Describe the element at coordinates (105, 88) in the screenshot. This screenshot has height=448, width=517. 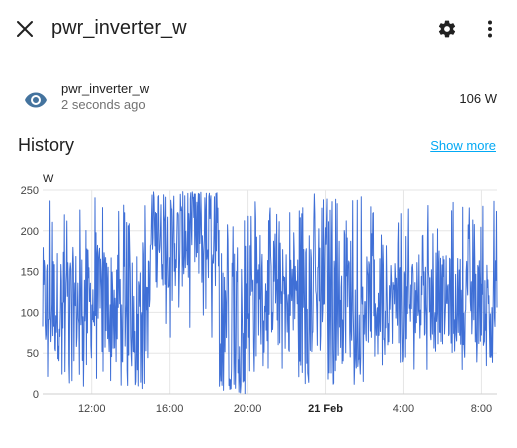
I see `entity-name: pwr_inverter_w` at that location.